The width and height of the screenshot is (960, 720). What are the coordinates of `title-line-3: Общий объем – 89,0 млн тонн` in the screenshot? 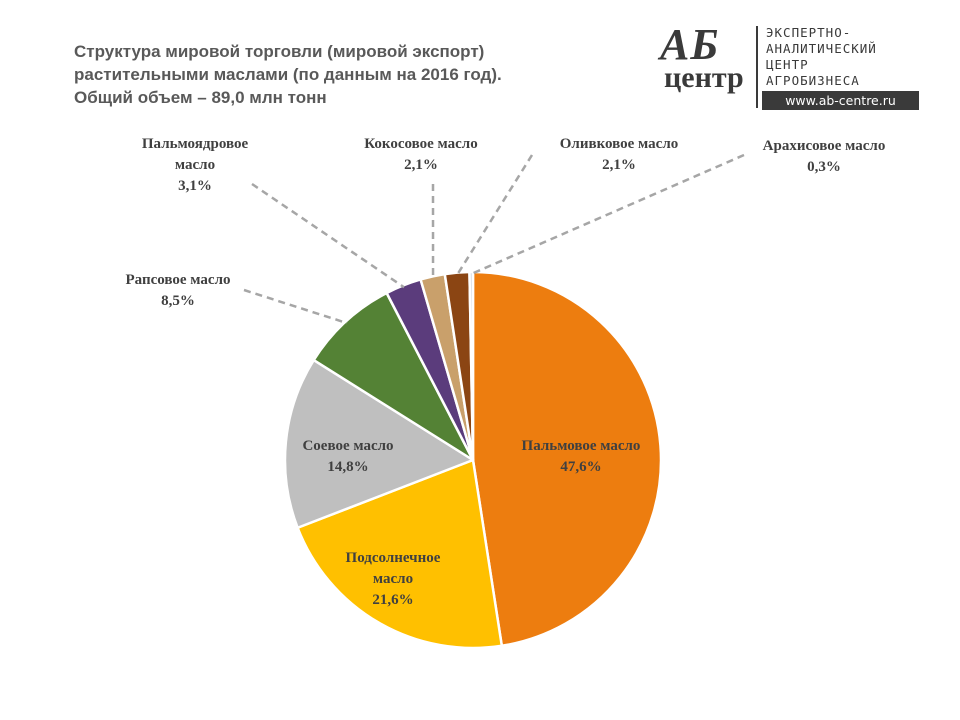 It's located at (200, 97).